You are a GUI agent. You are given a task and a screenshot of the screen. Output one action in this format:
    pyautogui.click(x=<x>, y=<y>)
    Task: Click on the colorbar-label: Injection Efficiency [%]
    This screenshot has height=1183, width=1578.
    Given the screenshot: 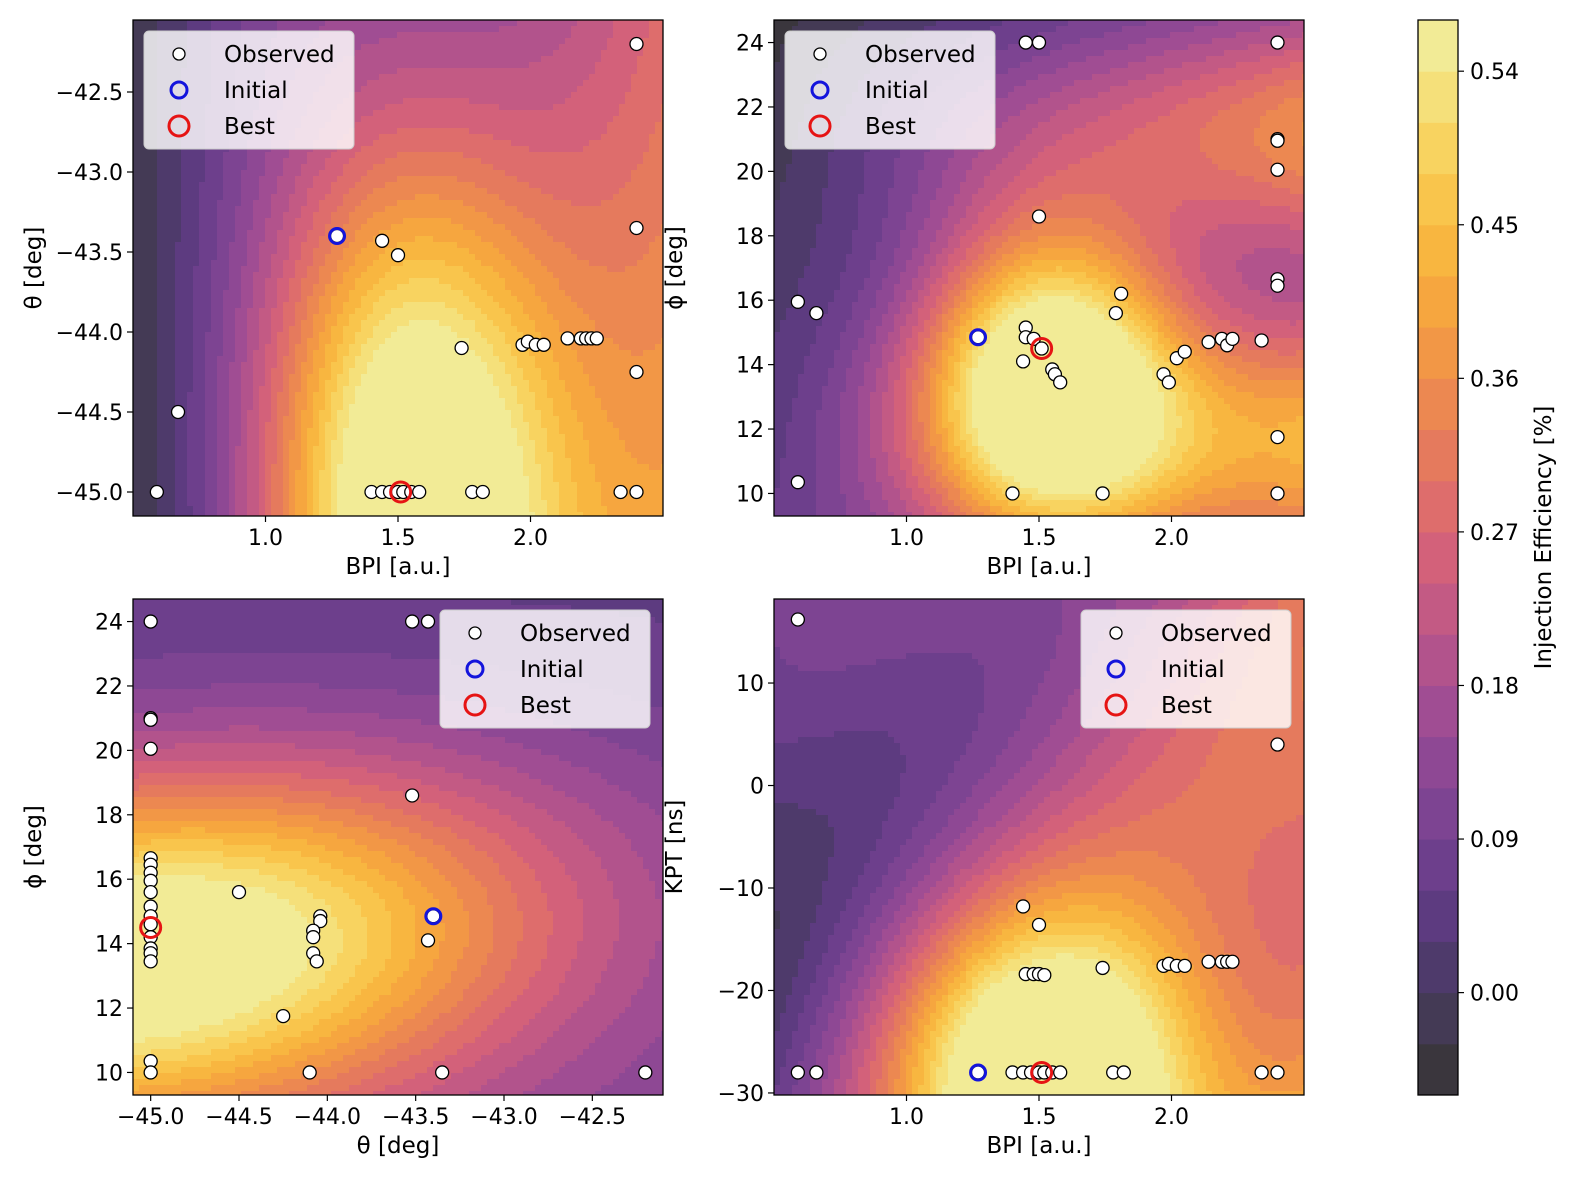 What is the action you would take?
    pyautogui.click(x=1544, y=538)
    